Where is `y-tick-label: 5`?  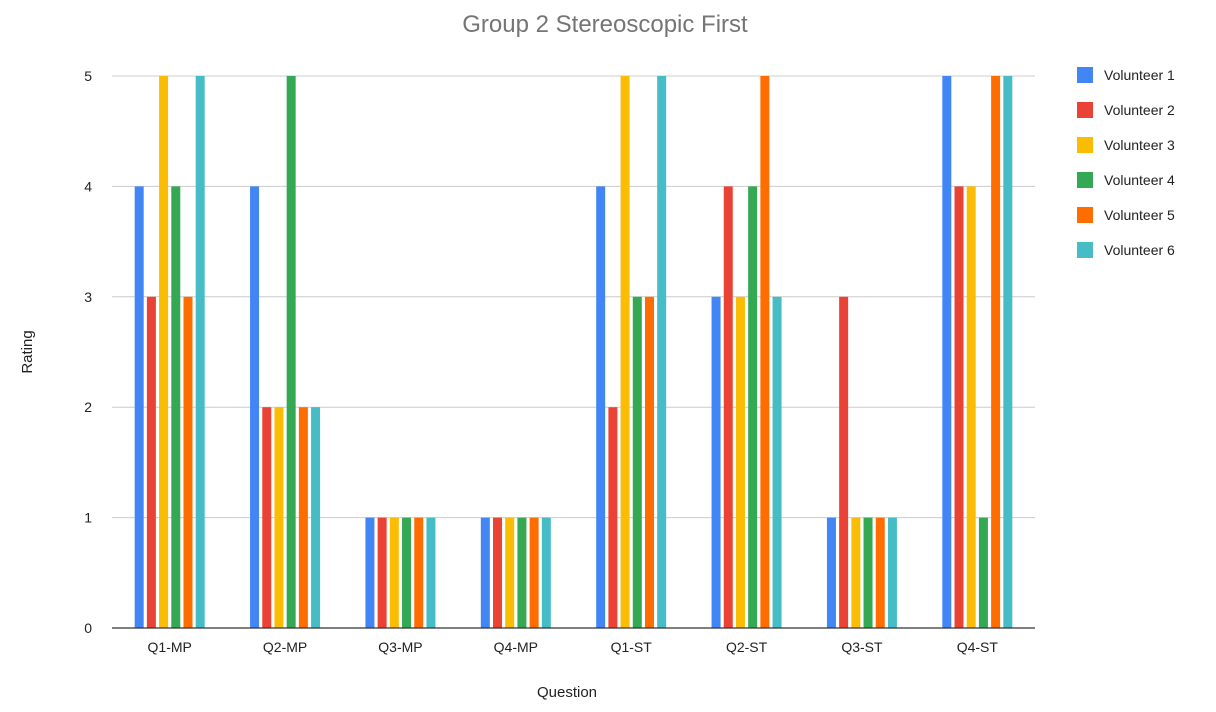 y-tick-label: 5 is located at coordinates (88, 76).